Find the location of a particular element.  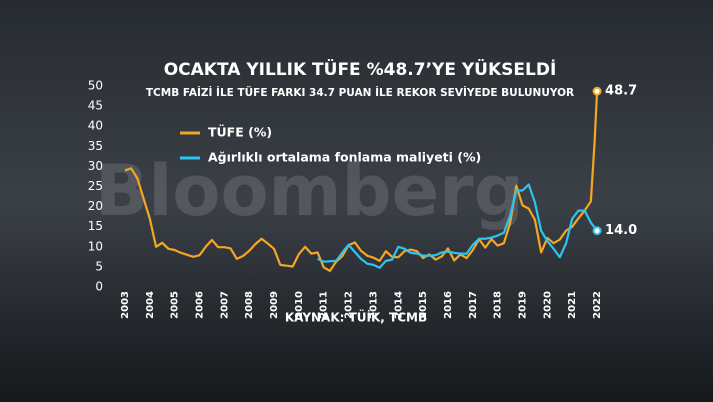

x-tick-label: 2017 is located at coordinates (473, 305).